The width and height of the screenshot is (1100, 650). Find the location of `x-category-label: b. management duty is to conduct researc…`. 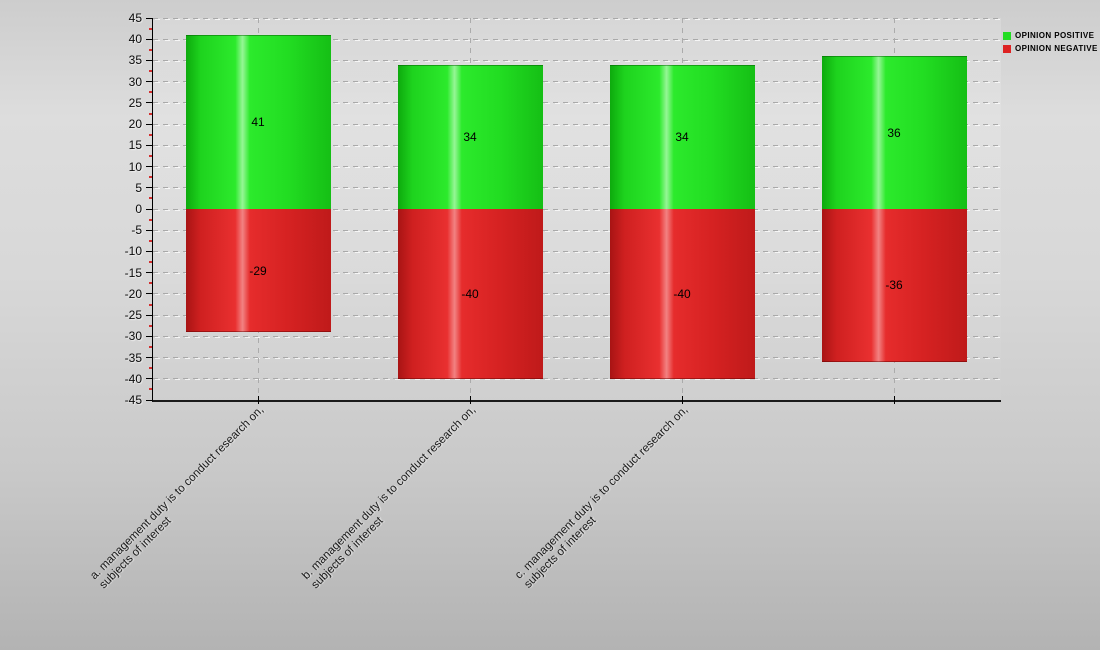

x-category-label: b. management duty is to conduct researc… is located at coordinates (389, 498).